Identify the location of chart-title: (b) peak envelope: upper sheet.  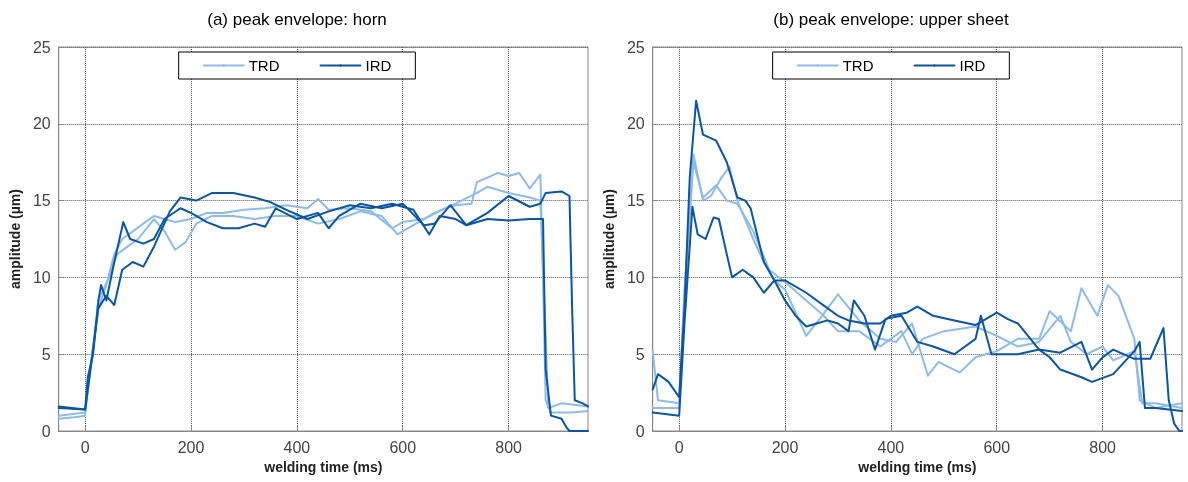
(891, 19).